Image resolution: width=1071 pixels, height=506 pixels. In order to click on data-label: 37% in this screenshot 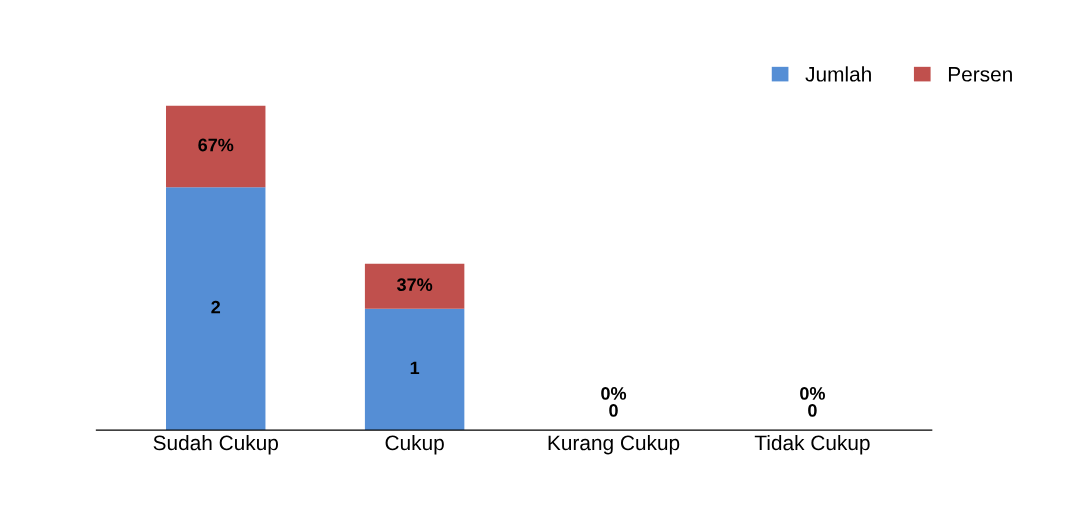, I will do `click(414, 285)`.